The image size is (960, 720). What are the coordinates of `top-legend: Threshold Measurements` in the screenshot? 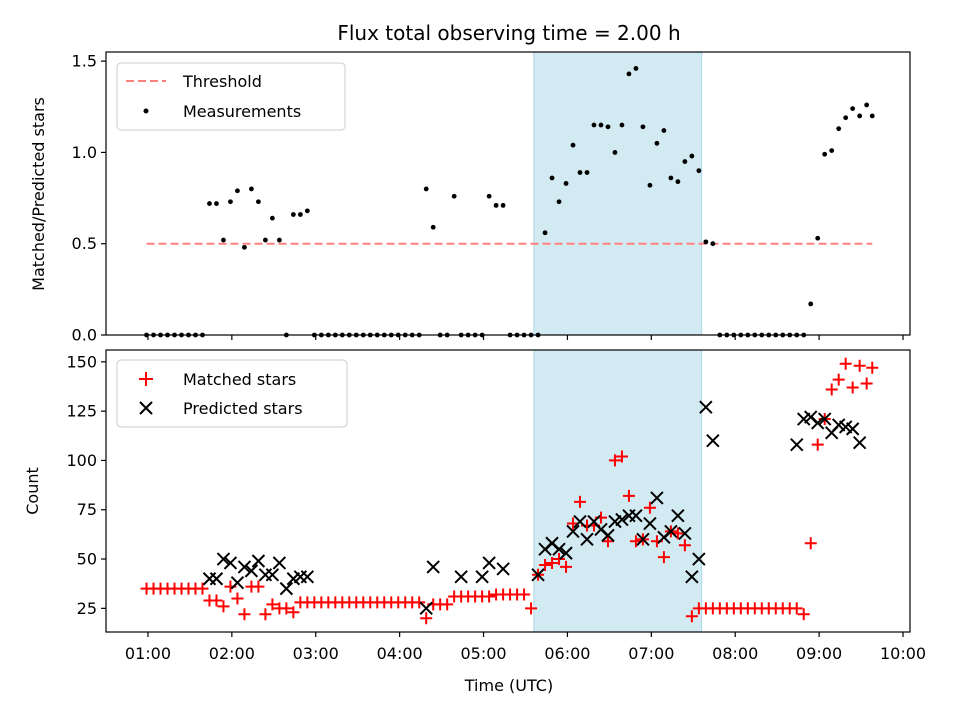 It's located at (231, 96).